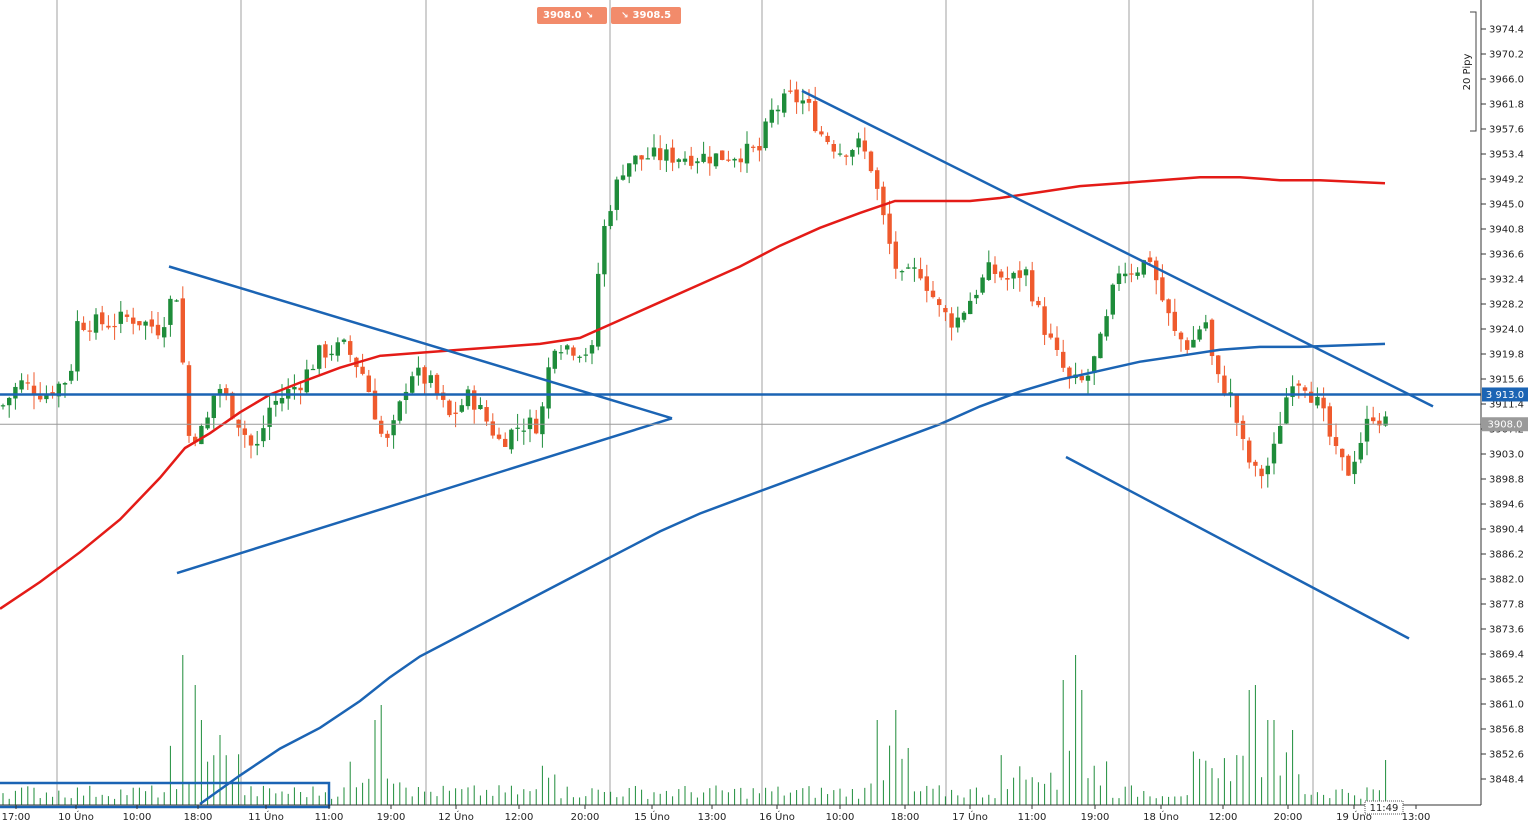  I want to click on buy-button: ↘ 3908.5, so click(646, 15).